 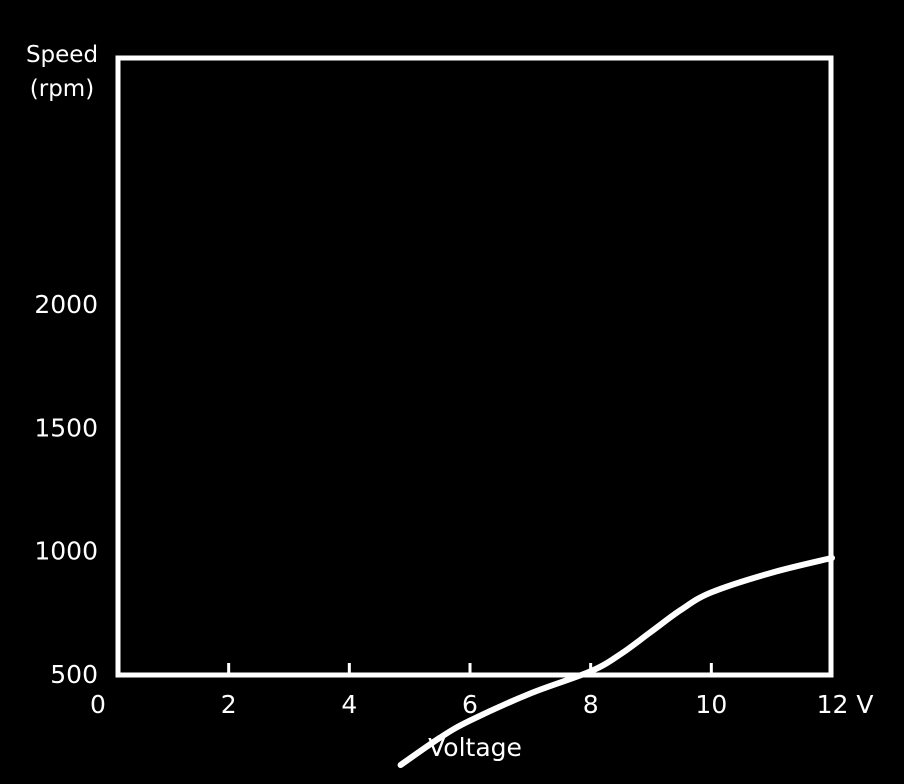 I want to click on y-tick-label: 2000, so click(x=66, y=304).